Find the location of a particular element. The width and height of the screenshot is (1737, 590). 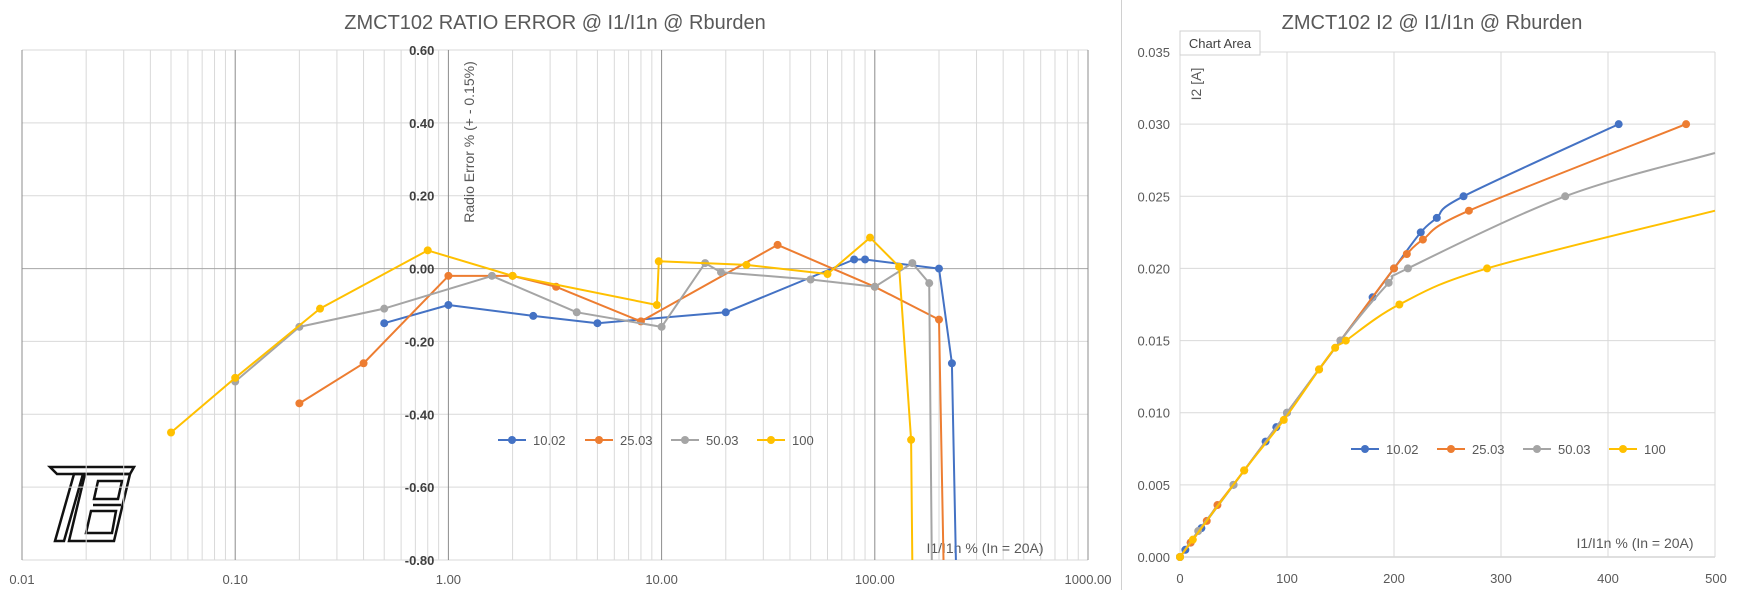

y-tick-label: 0.015 is located at coordinates (1153, 341).